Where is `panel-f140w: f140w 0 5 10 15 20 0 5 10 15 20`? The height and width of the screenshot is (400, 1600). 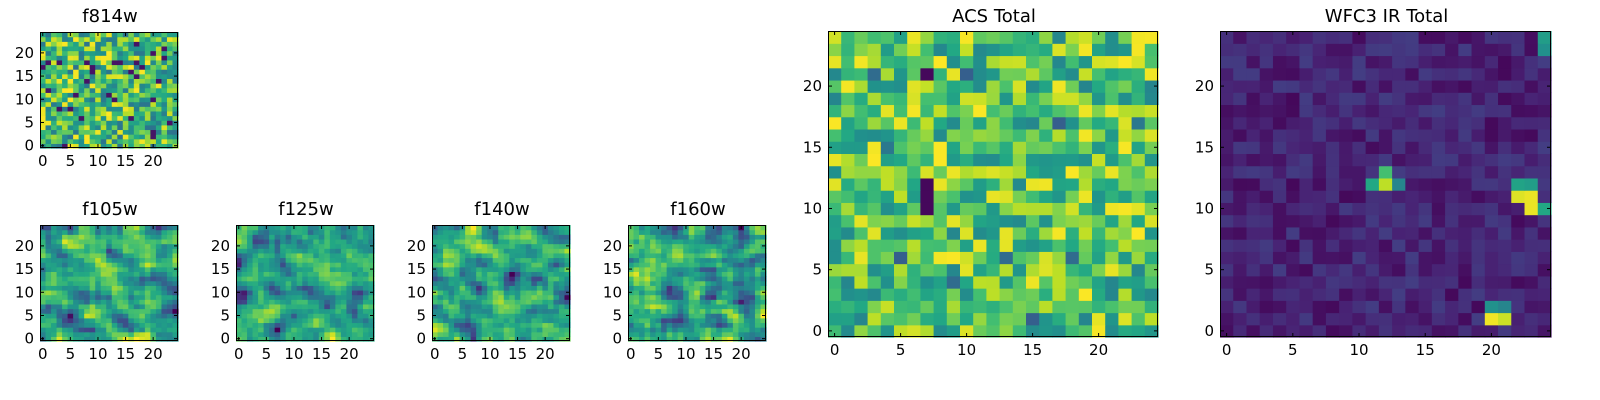
panel-f140w: f140w 0 5 10 15 20 0 5 10 15 20 is located at coordinates (489, 294).